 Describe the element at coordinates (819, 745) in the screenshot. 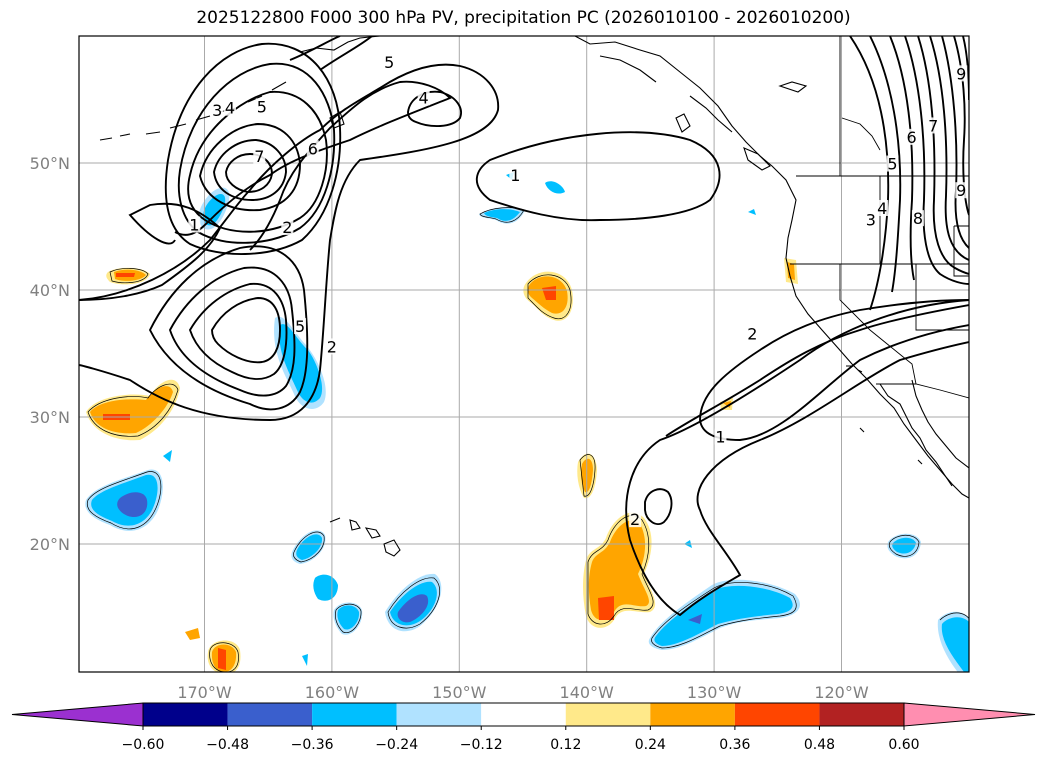

I see `colorbar-tick-label: 0.48` at that location.